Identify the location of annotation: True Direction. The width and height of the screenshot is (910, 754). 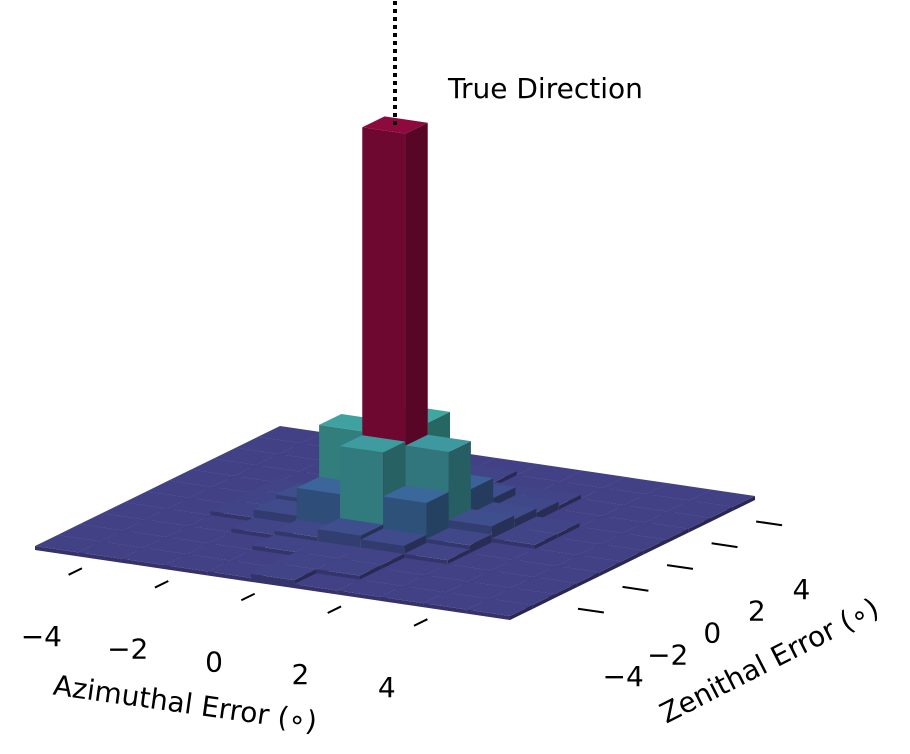
(545, 88).